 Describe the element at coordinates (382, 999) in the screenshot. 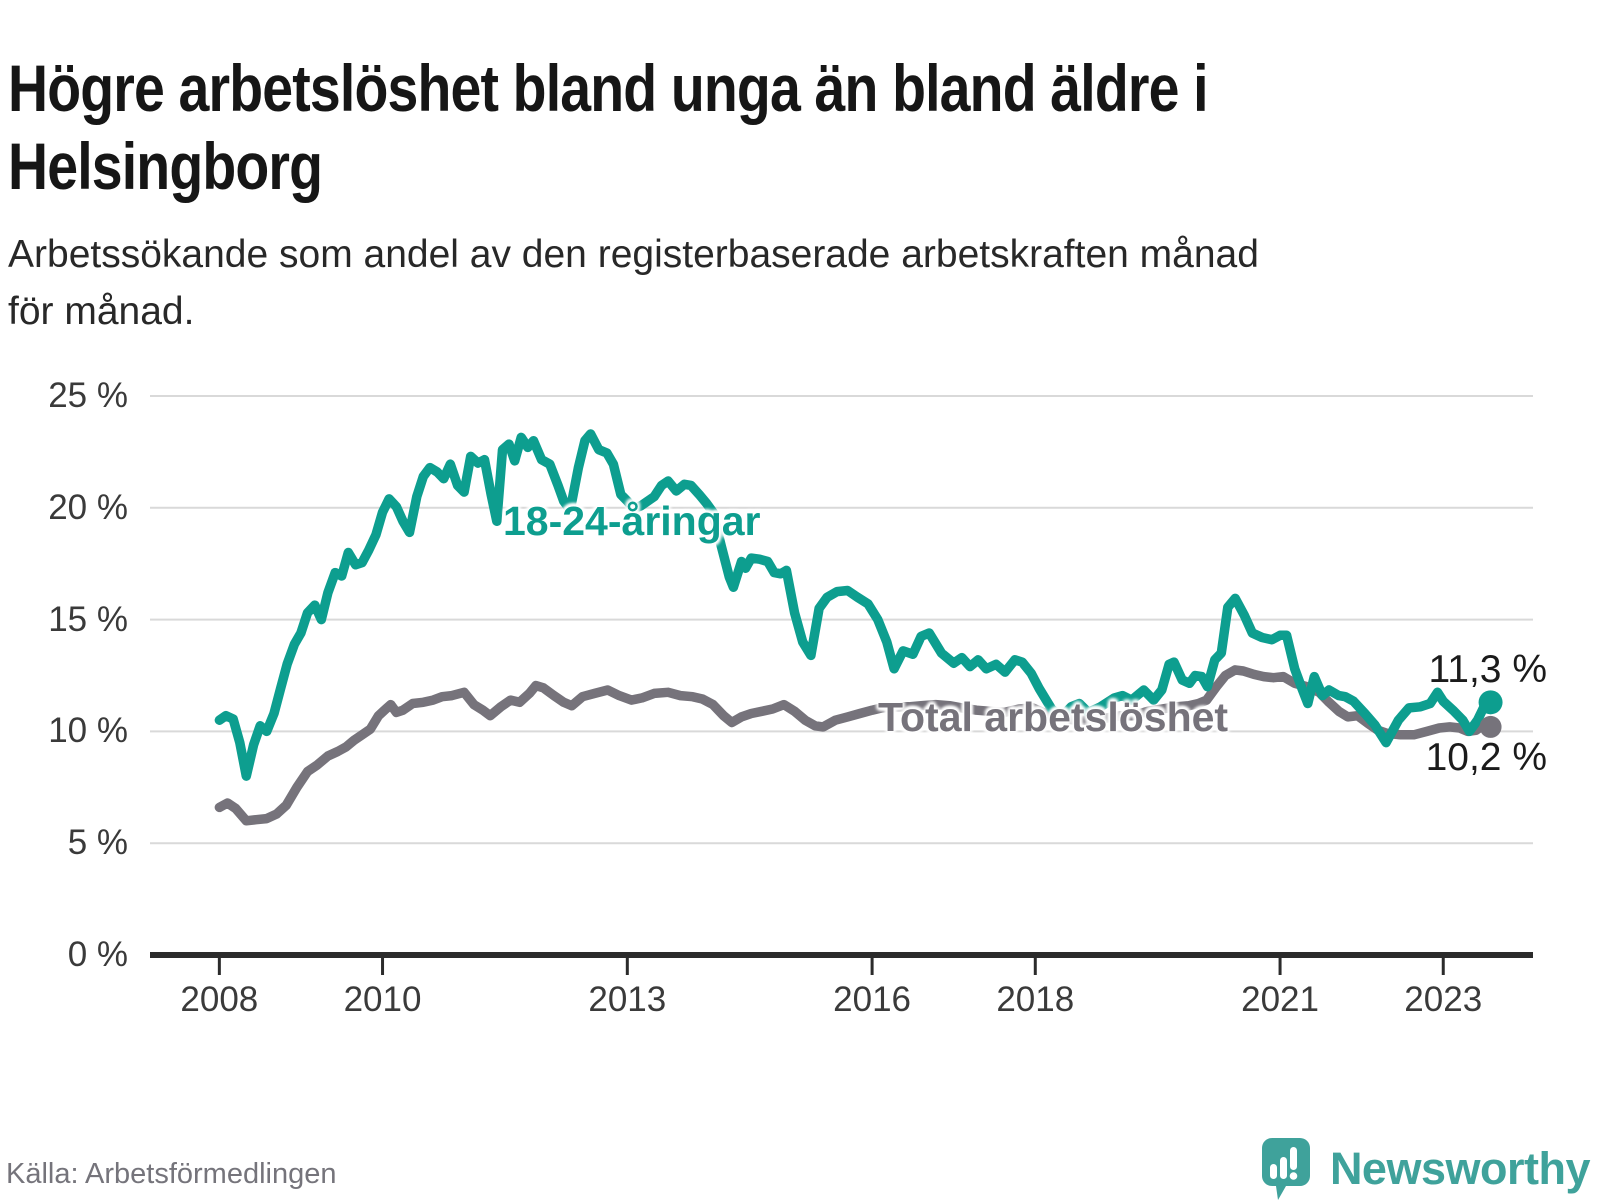

I see `x-axis-label-2010: 2010` at that location.